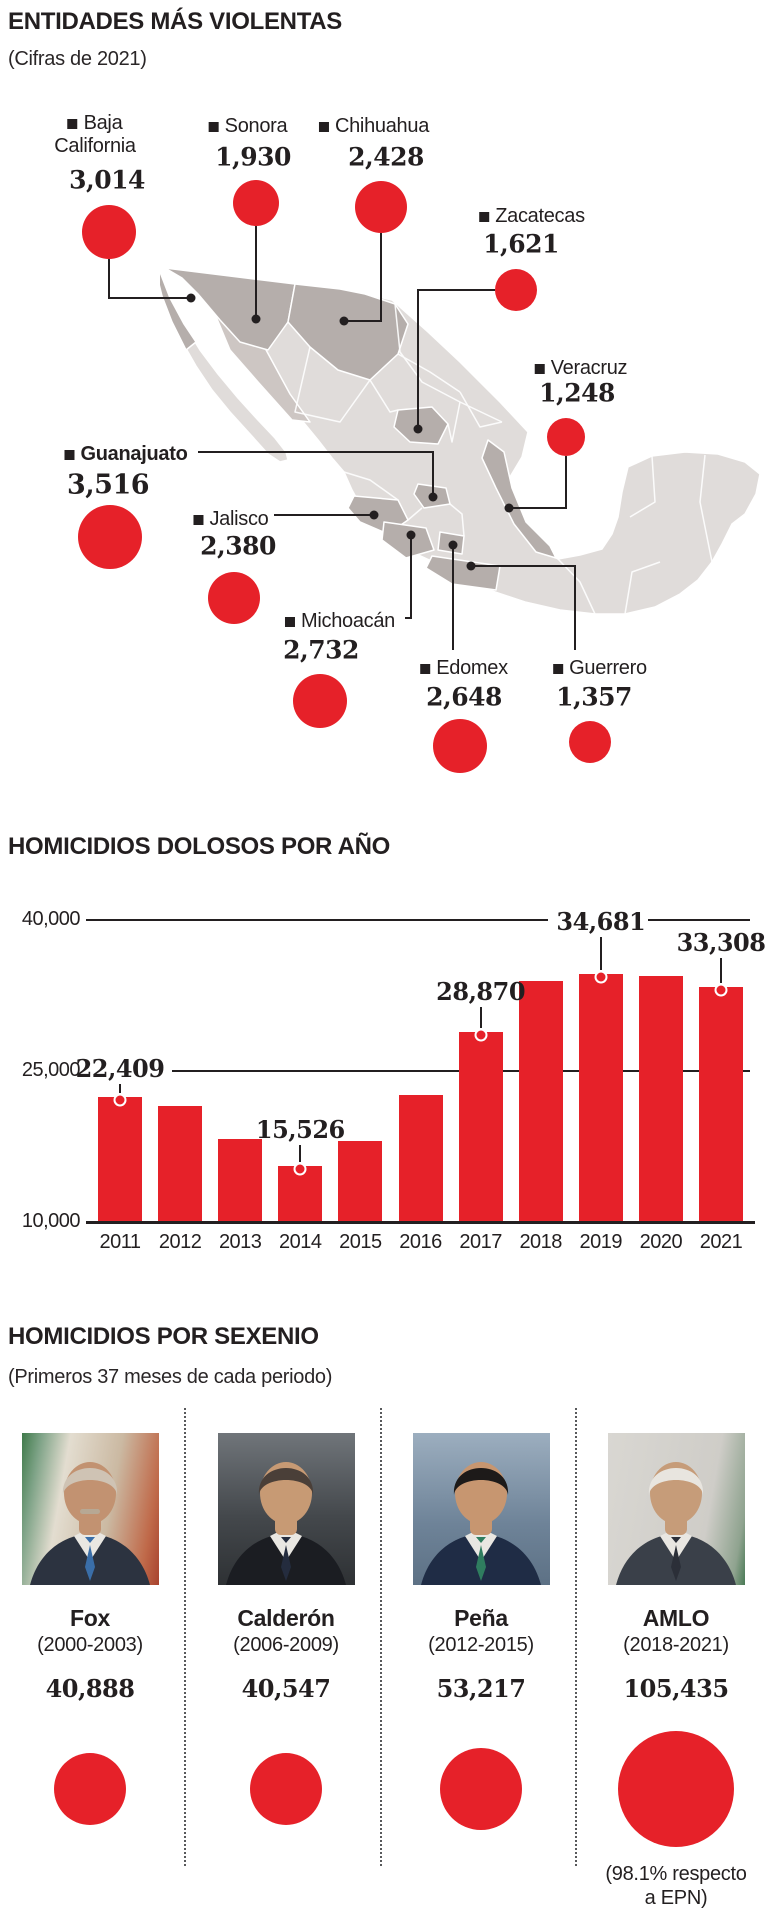 Image resolution: width=781 pixels, height=1920 pixels. What do you see at coordinates (108, 485) in the screenshot?
I see `guanajuato-value: 3,516` at bounding box center [108, 485].